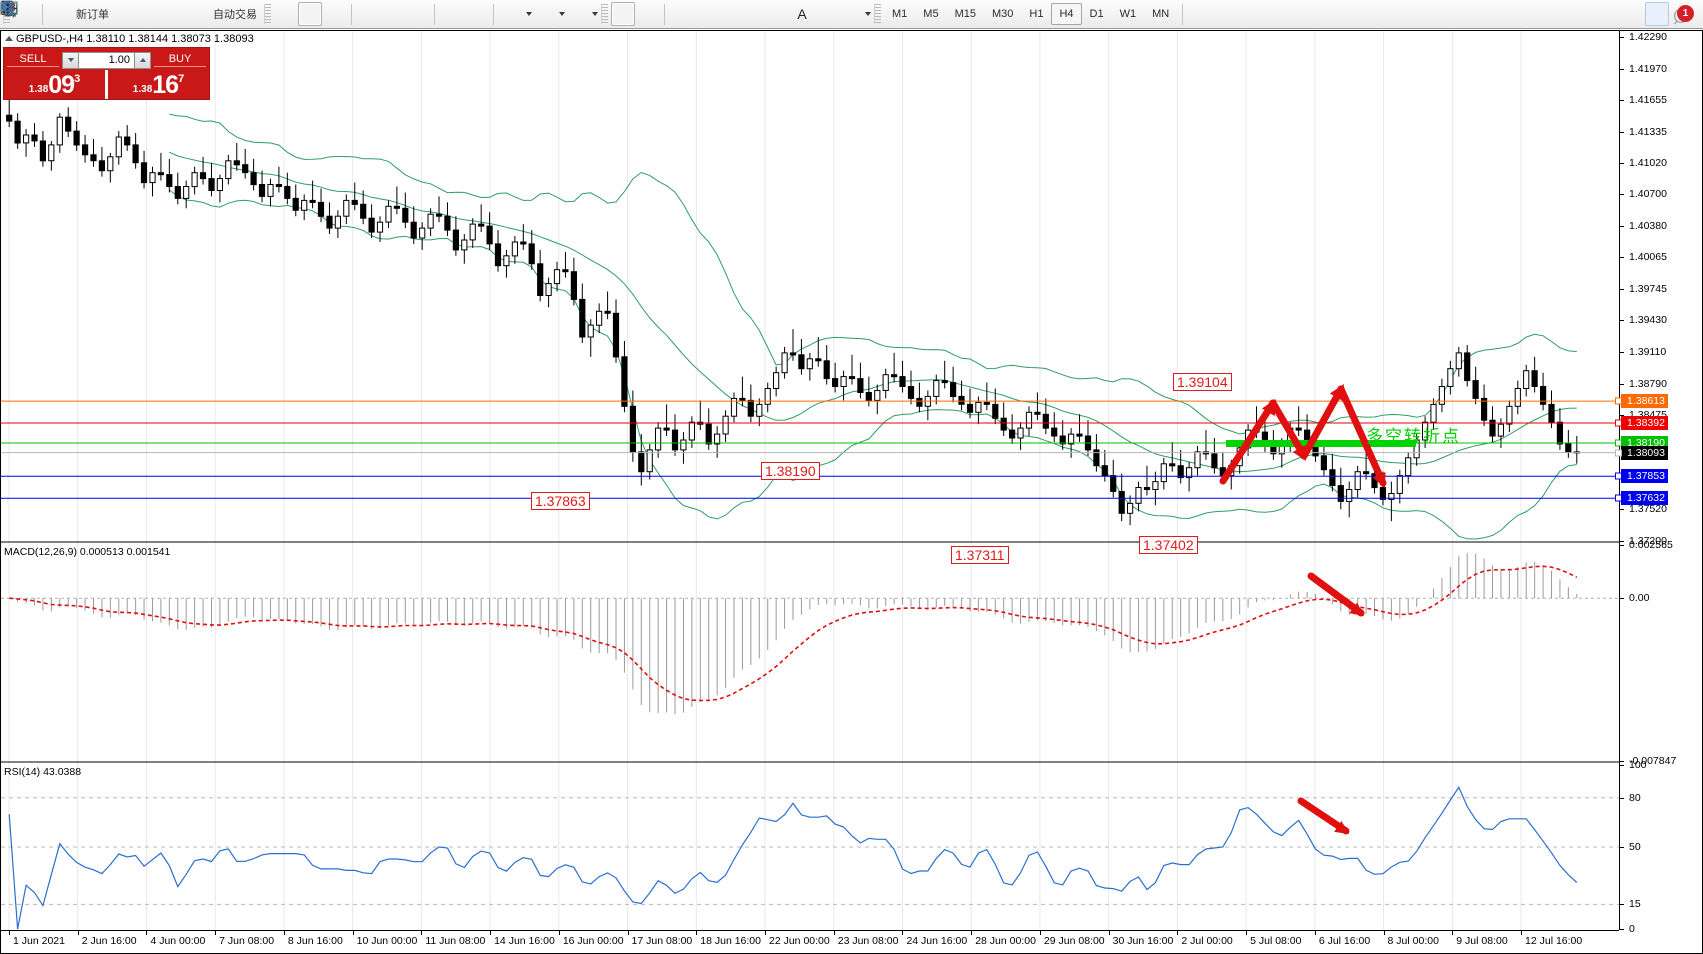 This screenshot has height=954, width=1703. I want to click on objects-icon, so click(431, 14).